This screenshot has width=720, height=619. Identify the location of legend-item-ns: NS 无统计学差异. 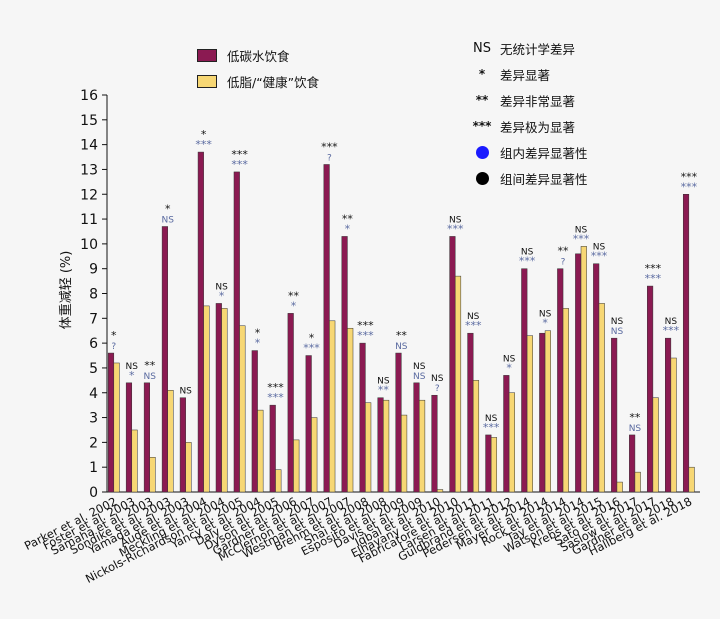
(529, 48).